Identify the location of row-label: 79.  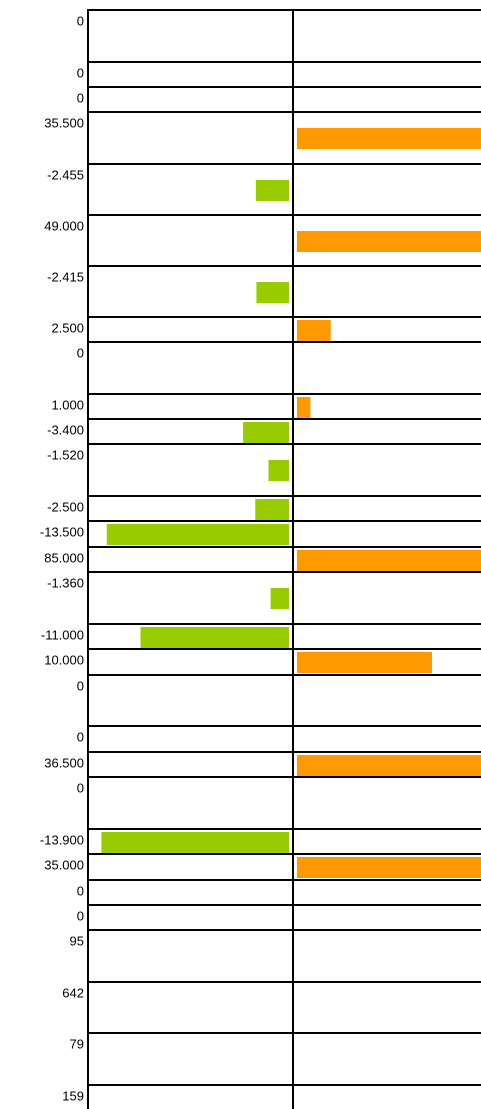
(77, 1043).